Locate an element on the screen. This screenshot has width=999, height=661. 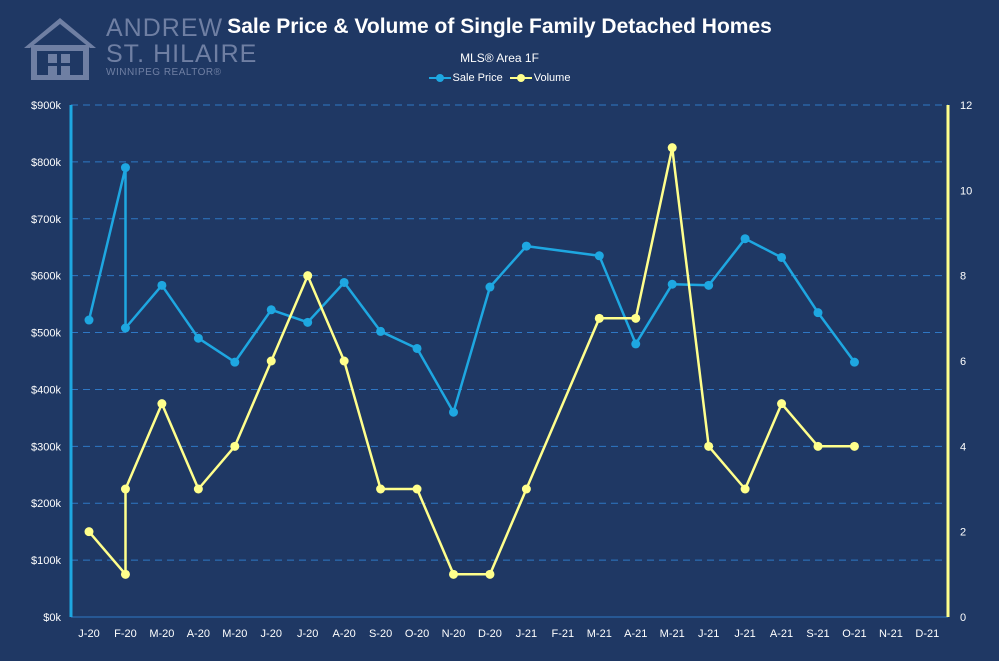
x-axis-tick-label: O-20 is located at coordinates (417, 634).